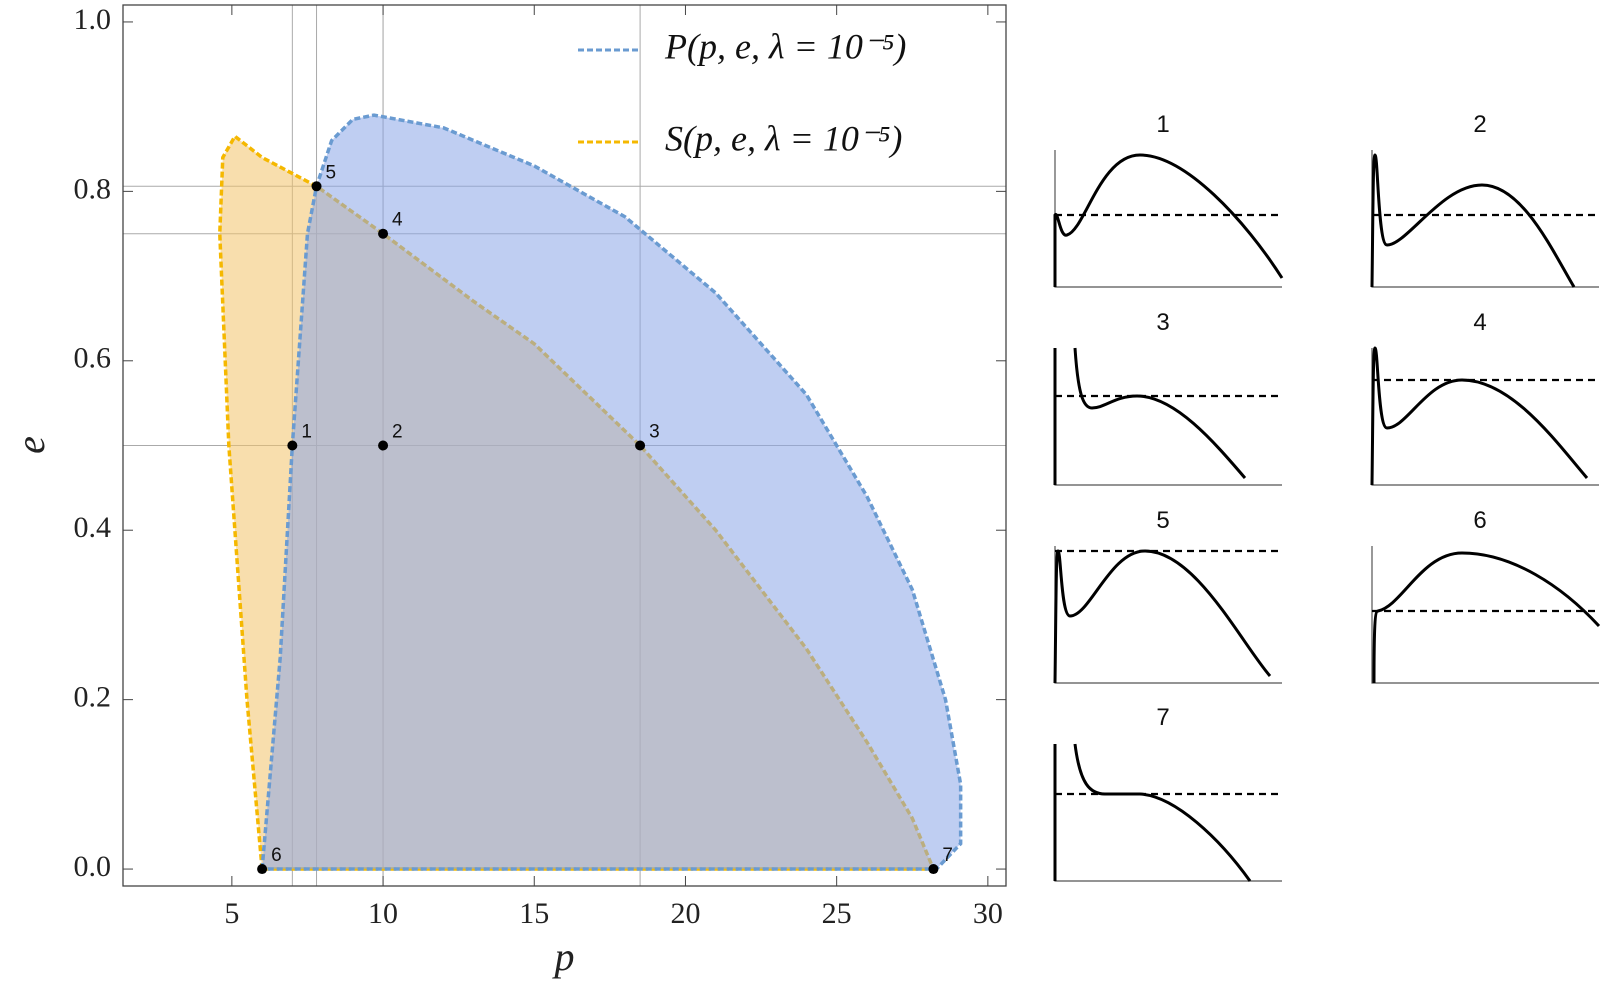 Image resolution: width=1614 pixels, height=997 pixels. I want to click on panel-title: 3, so click(1162, 322).